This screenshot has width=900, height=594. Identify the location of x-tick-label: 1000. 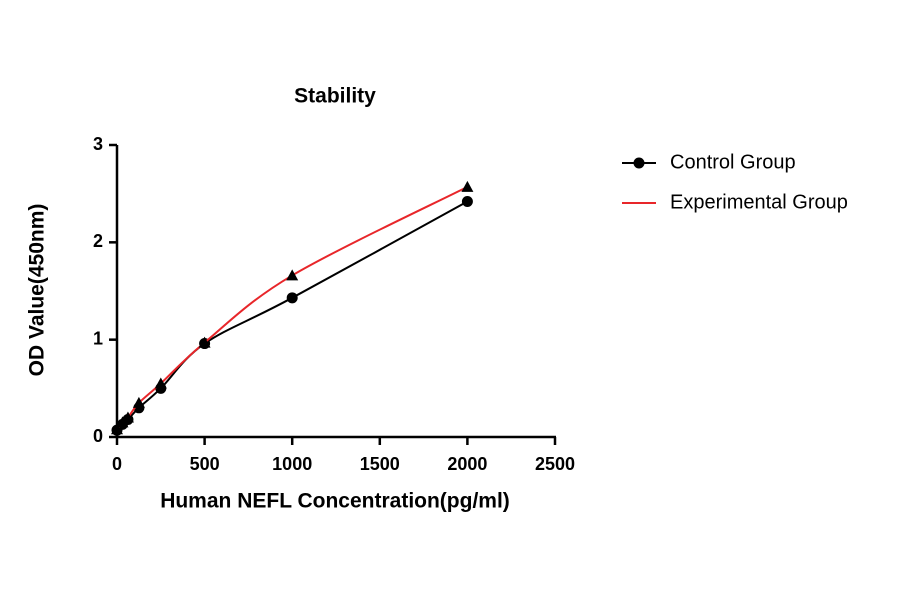
(292, 464).